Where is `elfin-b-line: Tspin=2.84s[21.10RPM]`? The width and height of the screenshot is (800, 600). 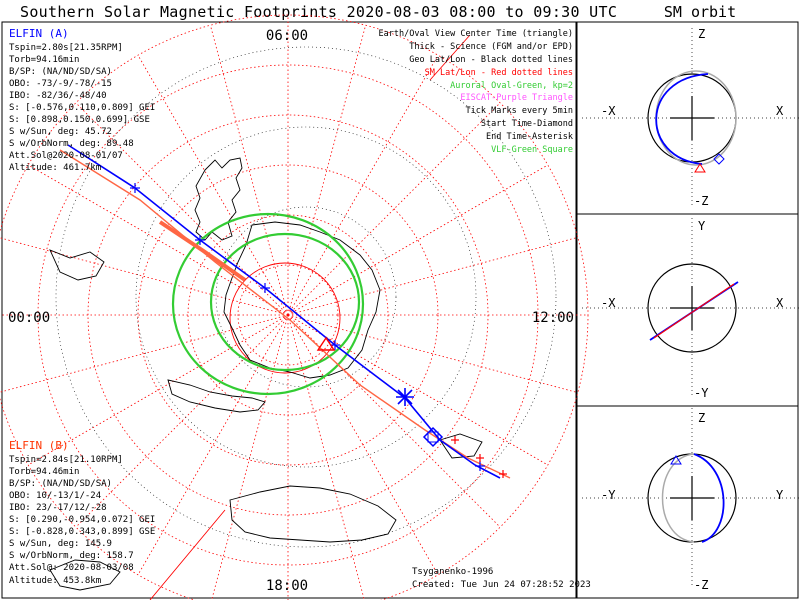 elfin-b-line: Tspin=2.84s[21.10RPM] is located at coordinates (66, 460).